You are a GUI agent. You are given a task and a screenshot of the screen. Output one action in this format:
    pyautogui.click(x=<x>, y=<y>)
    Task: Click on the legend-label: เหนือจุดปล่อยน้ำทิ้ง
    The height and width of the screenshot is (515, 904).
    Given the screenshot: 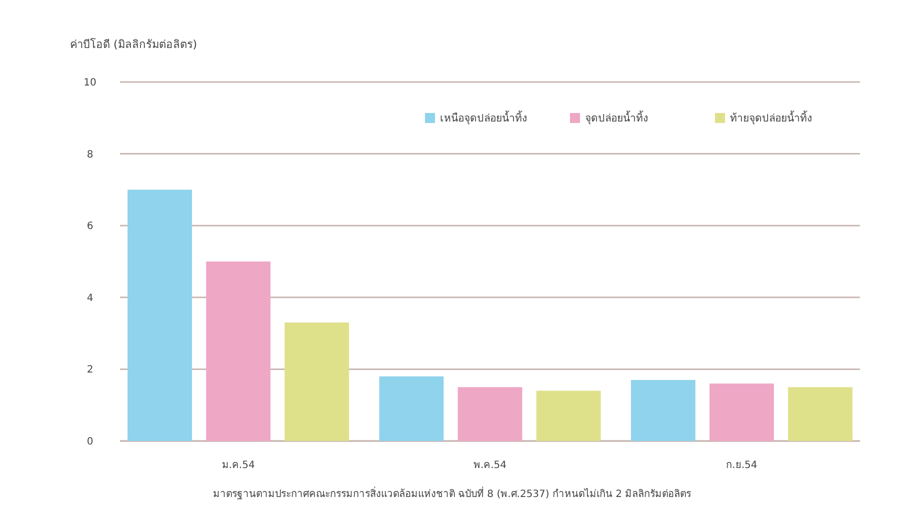 What is the action you would take?
    pyautogui.click(x=483, y=117)
    